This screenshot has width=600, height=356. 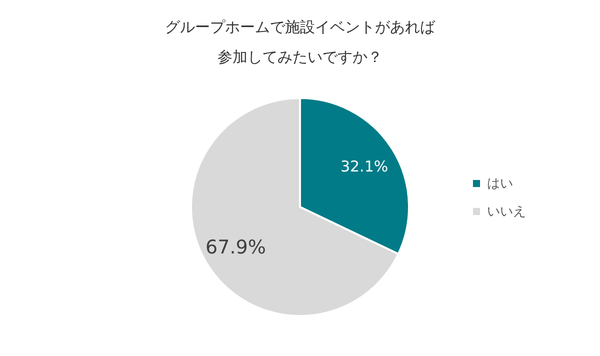 What do you see at coordinates (236, 247) in the screenshot?
I see `data-label: 67.9%` at bounding box center [236, 247].